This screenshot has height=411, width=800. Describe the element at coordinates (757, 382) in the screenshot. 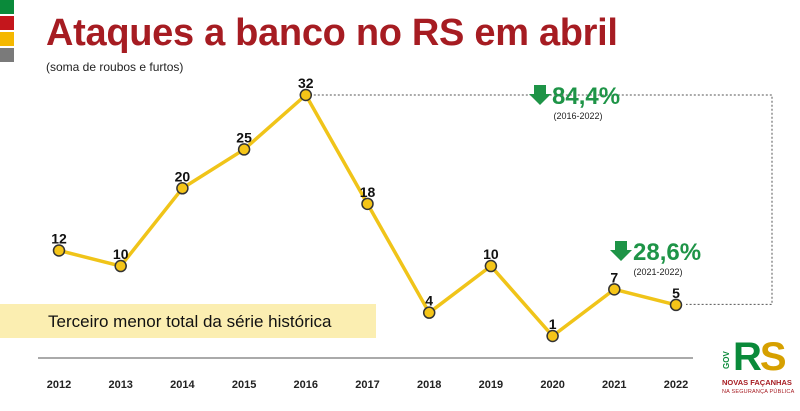

I see `logo-slogan: NOVAS FAÇANHAS` at that location.